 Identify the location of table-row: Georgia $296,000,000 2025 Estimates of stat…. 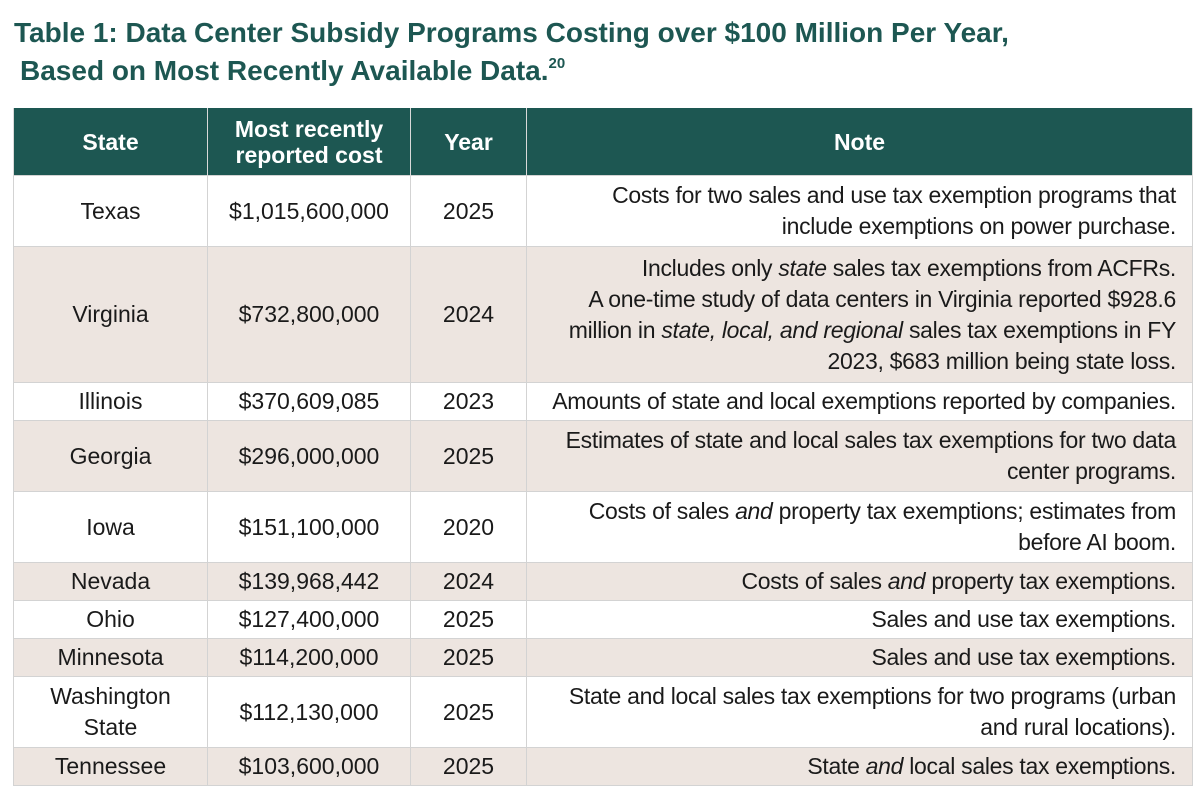
(603, 456).